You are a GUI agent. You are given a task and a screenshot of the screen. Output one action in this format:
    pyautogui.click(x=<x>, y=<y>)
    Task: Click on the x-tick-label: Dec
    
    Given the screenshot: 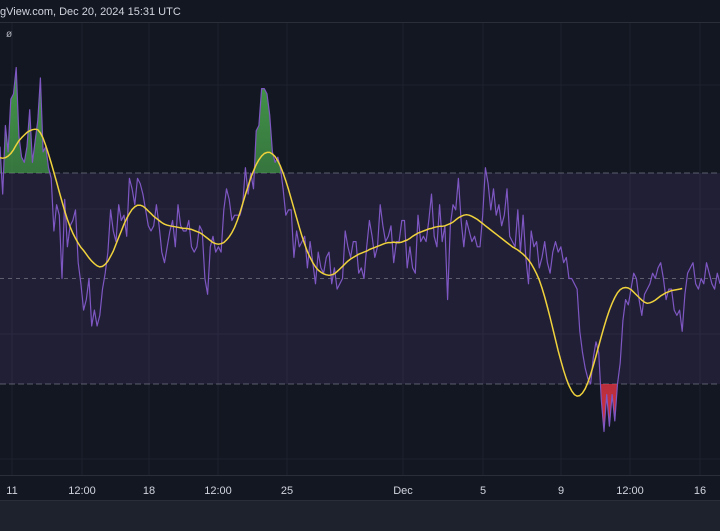 What is the action you would take?
    pyautogui.click(x=403, y=491)
    